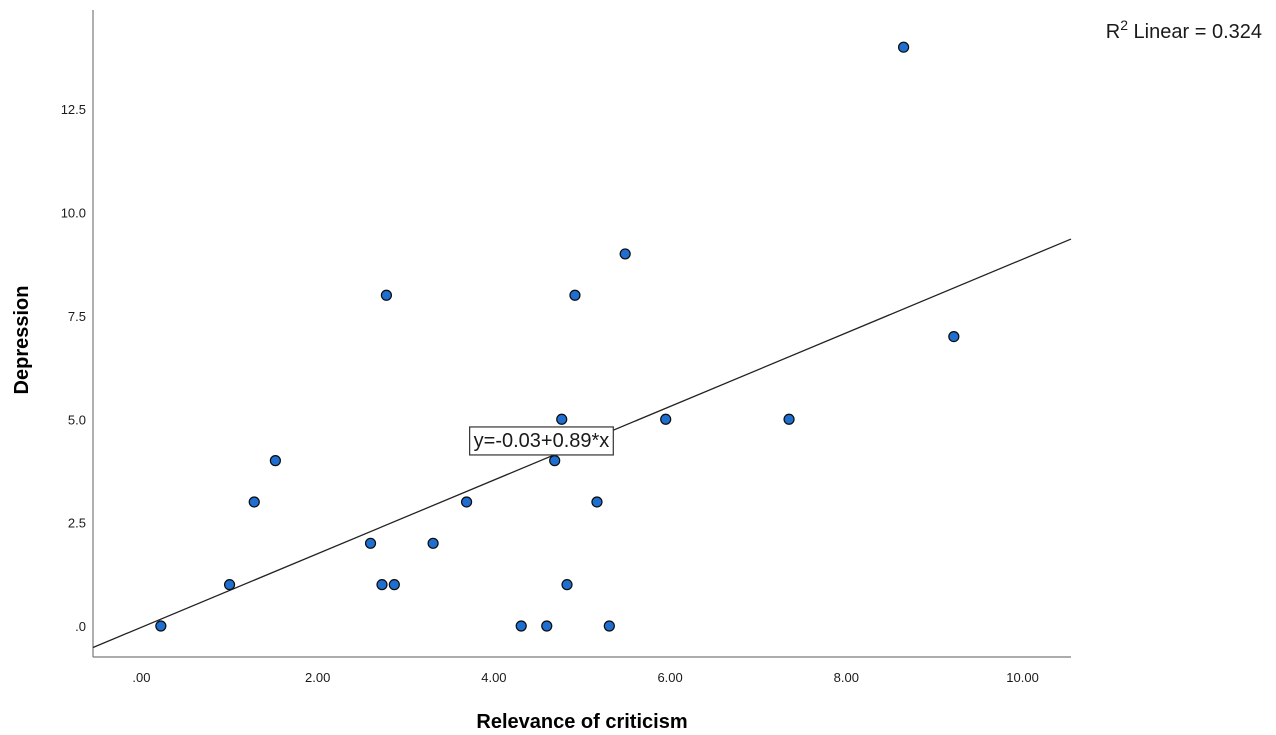 Image resolution: width=1276 pixels, height=735 pixels. What do you see at coordinates (1022, 677) in the screenshot?
I see `x-tick-label: 10.00` at bounding box center [1022, 677].